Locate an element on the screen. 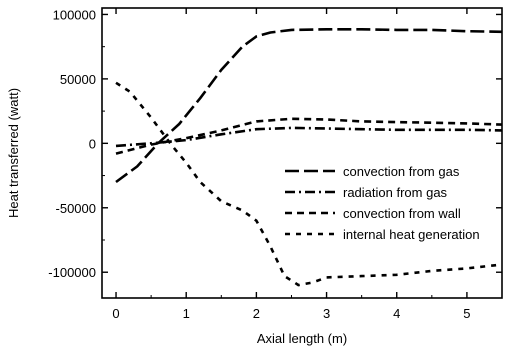 The height and width of the screenshot is (351, 517). y-tick-label: -100000 is located at coordinates (72, 272).